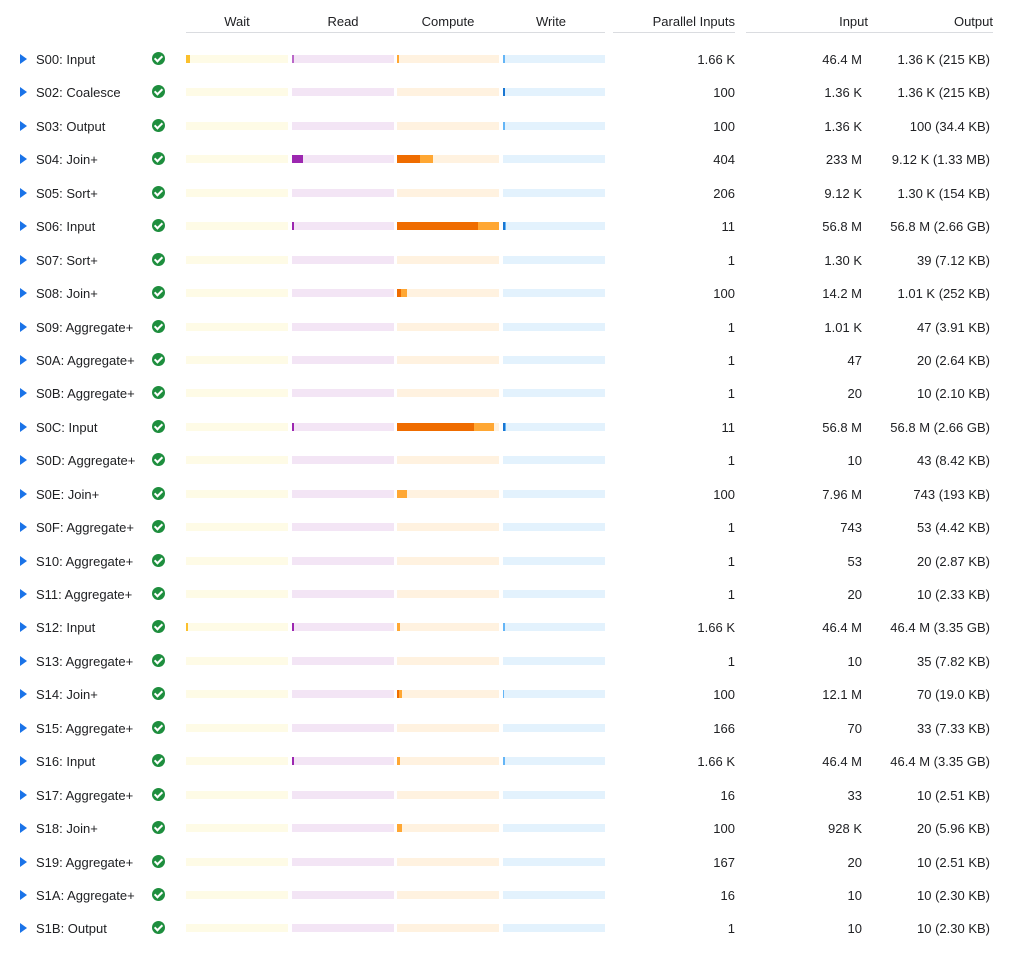 This screenshot has height=958, width=1020. What do you see at coordinates (510, 829) in the screenshot?
I see `stage-row: S18: Join+ 100 928 K 20 (5.96 KB)` at bounding box center [510, 829].